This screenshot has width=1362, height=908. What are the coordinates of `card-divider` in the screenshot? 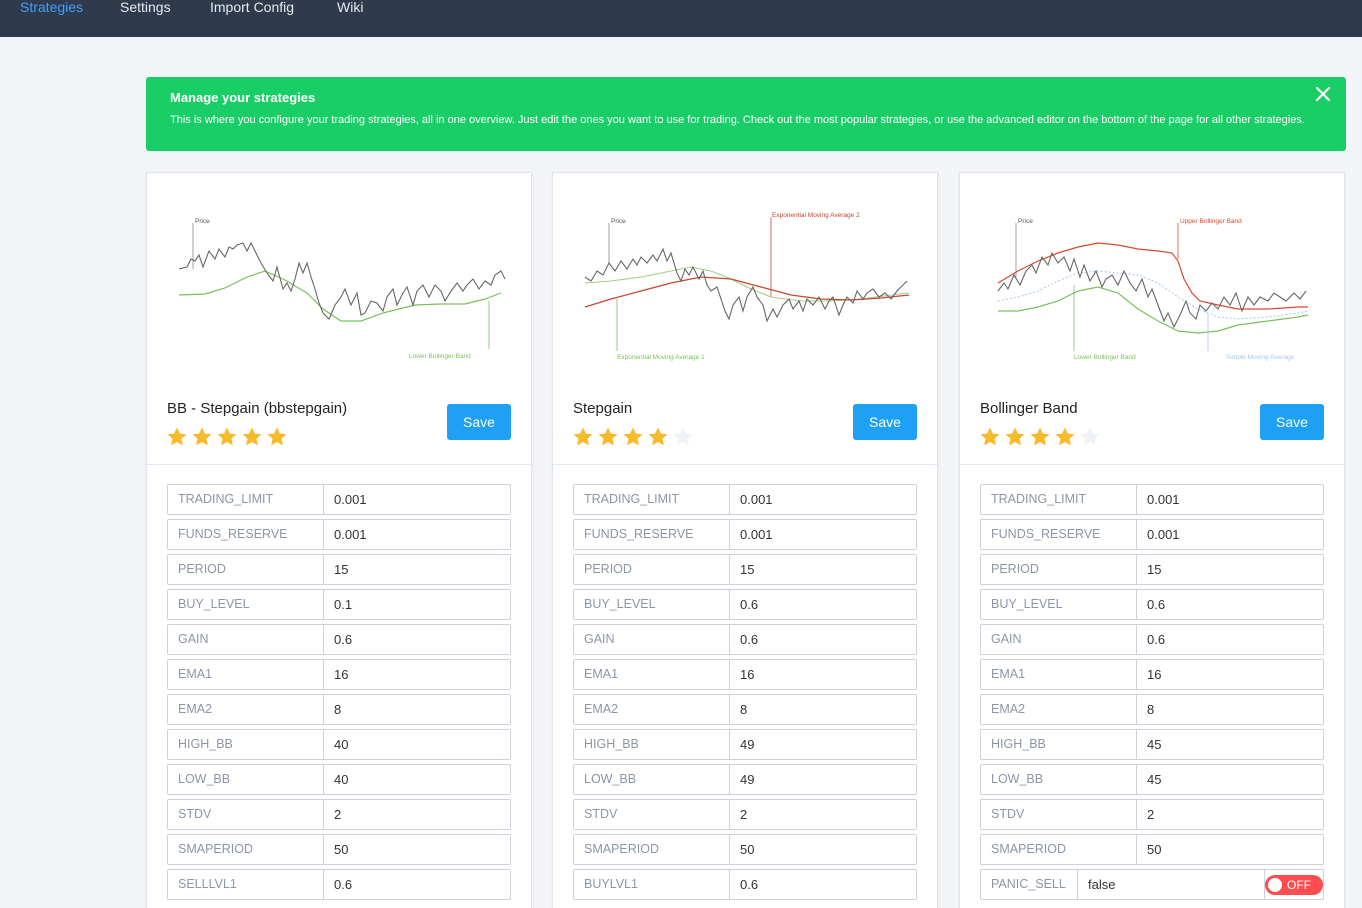 It's located at (745, 464).